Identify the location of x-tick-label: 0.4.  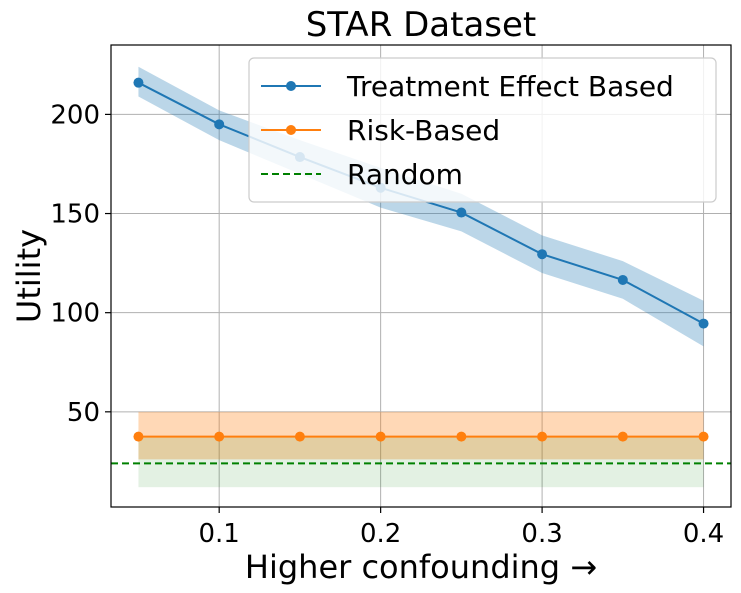
(703, 534).